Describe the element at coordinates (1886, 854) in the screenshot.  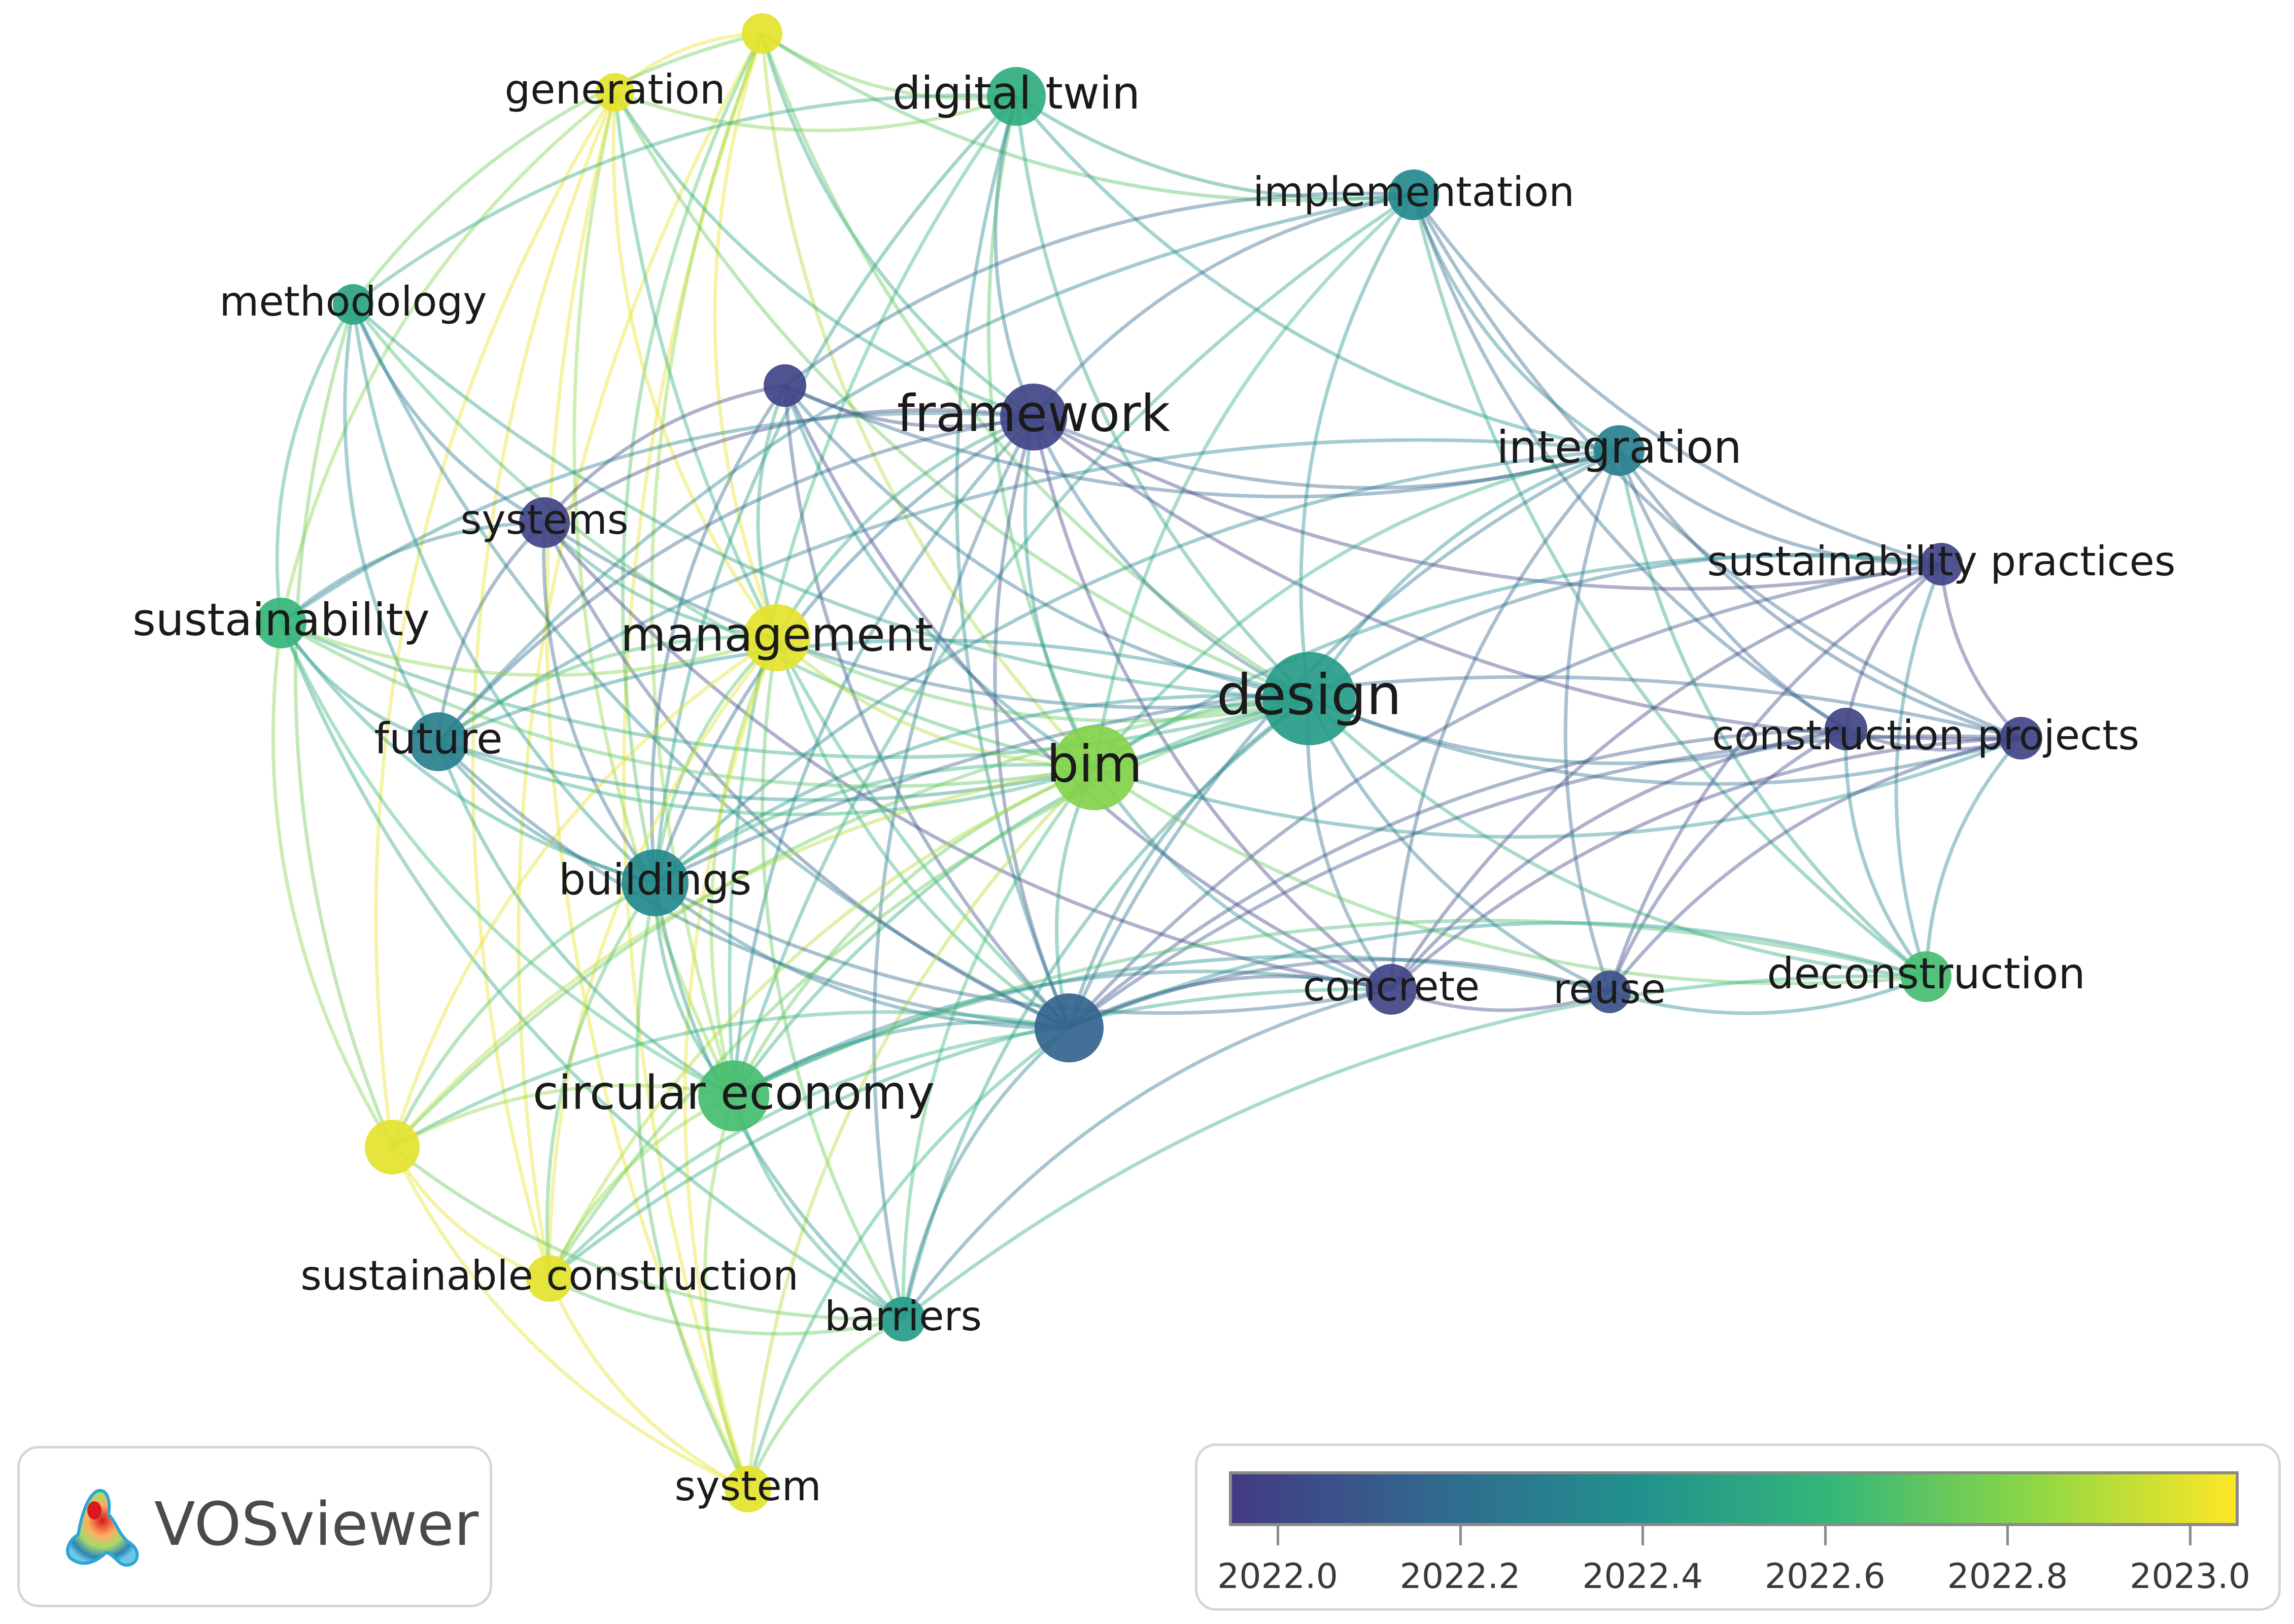
I see `link-c_proj1-deconstruction` at that location.